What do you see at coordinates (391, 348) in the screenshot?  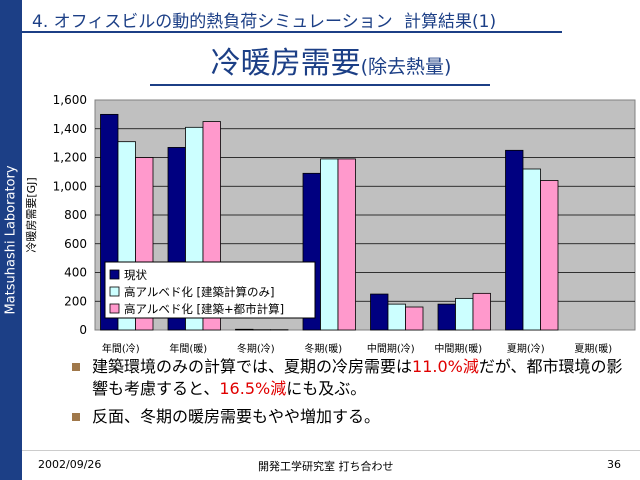 I see `x-tick-label: 中間期(冷)` at bounding box center [391, 348].